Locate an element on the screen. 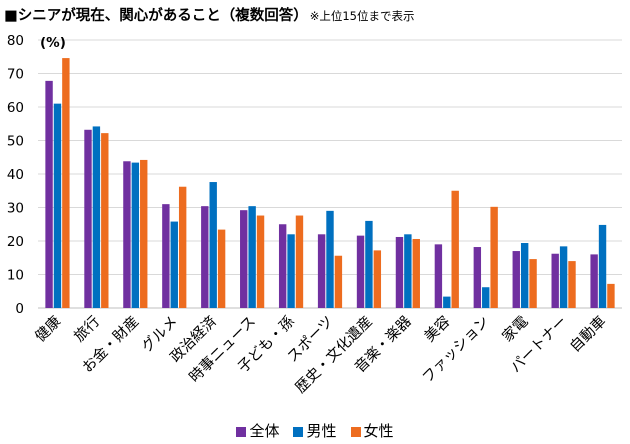 This screenshot has height=444, width=630. legend-label: 女性 is located at coordinates (378, 431).